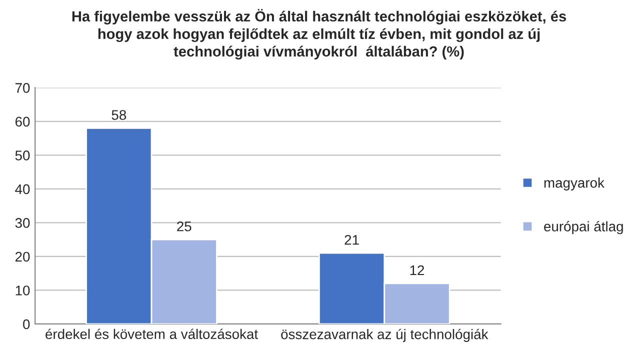 The width and height of the screenshot is (638, 358). I want to click on data-label: 58, so click(119, 115).